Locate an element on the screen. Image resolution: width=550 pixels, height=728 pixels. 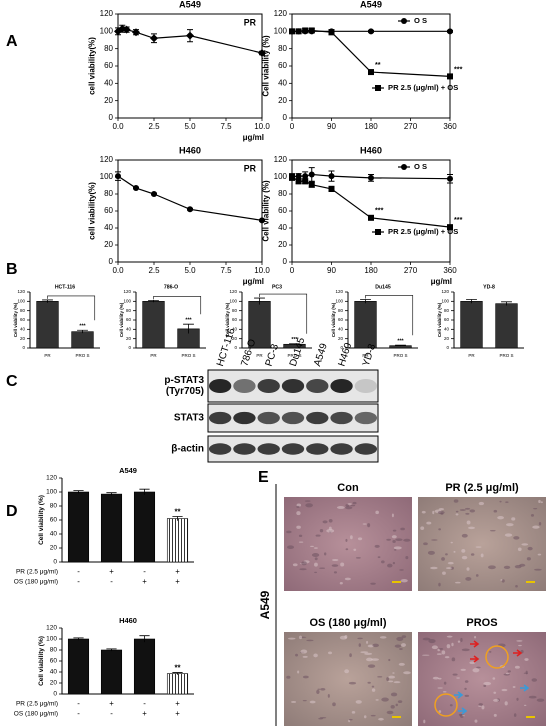
y-axis-label: Cell viability (%) is located at coordinates (439, 319).